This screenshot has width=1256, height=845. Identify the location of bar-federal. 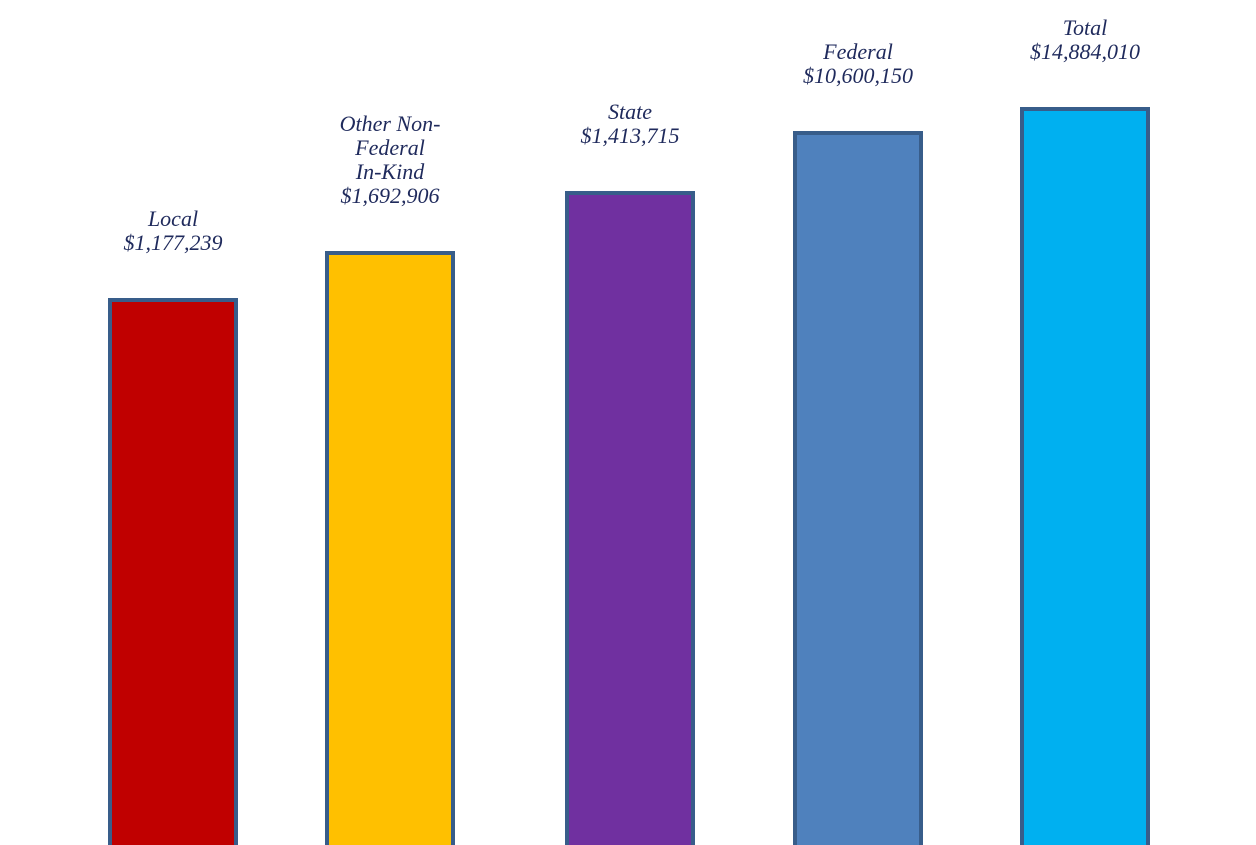
(858, 488).